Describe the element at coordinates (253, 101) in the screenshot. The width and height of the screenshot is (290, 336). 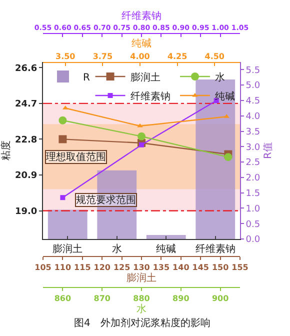
I see `y2-tick-label: 4.5` at that location.